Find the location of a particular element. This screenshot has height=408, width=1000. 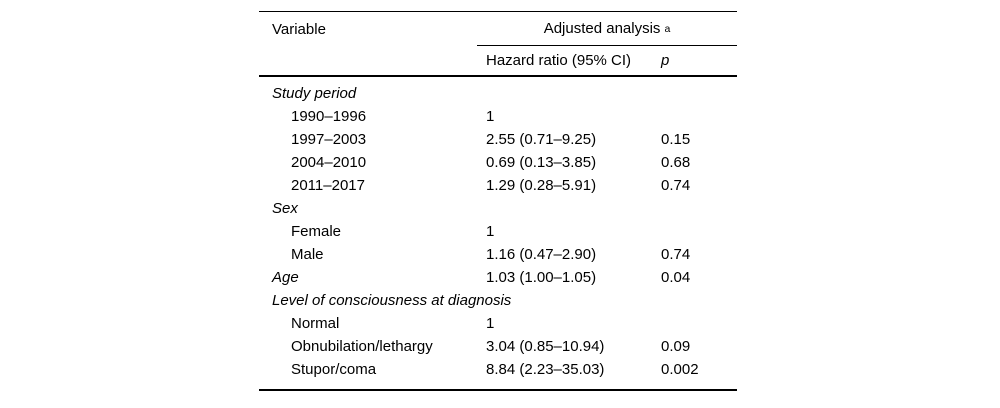

adjusted-analysis-group-label: Adjusted analysis is located at coordinates (602, 28).